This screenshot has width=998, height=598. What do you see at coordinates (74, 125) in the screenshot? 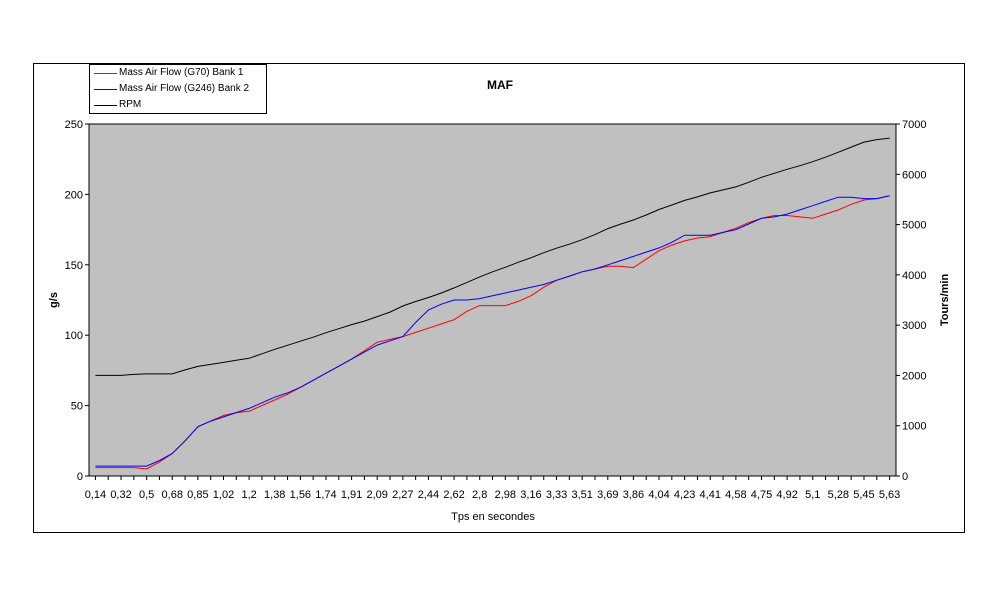
I see `y-tick-label: 250` at bounding box center [74, 125].